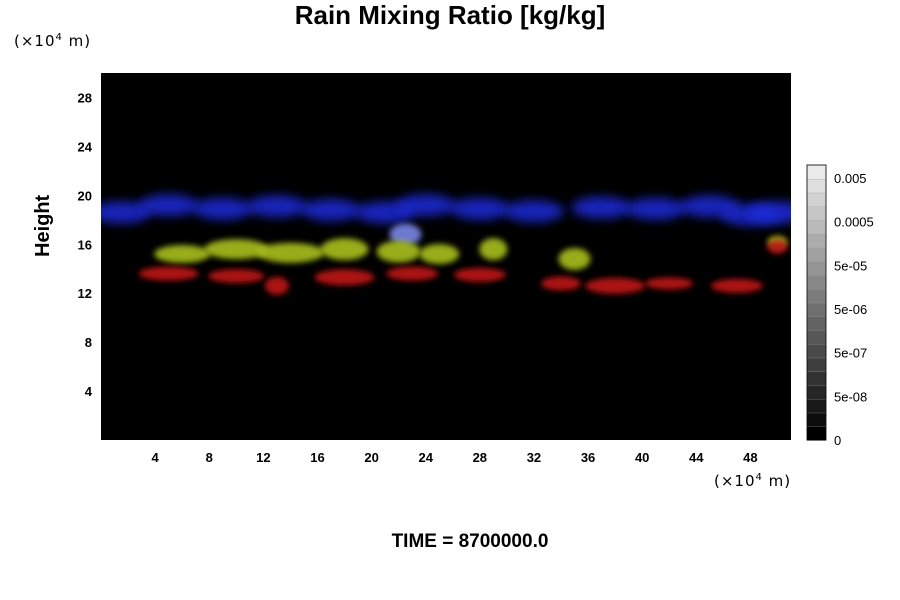  I want to click on y-tick-label: 20, so click(85, 195).